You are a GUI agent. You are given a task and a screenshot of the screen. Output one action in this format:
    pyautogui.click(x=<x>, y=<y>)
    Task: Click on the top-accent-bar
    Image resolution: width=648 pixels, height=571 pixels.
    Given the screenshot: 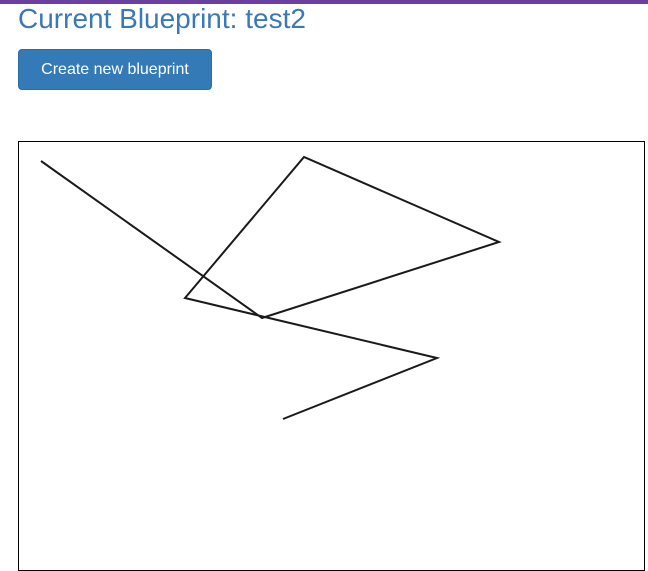 What is the action you would take?
    pyautogui.click(x=324, y=2)
    